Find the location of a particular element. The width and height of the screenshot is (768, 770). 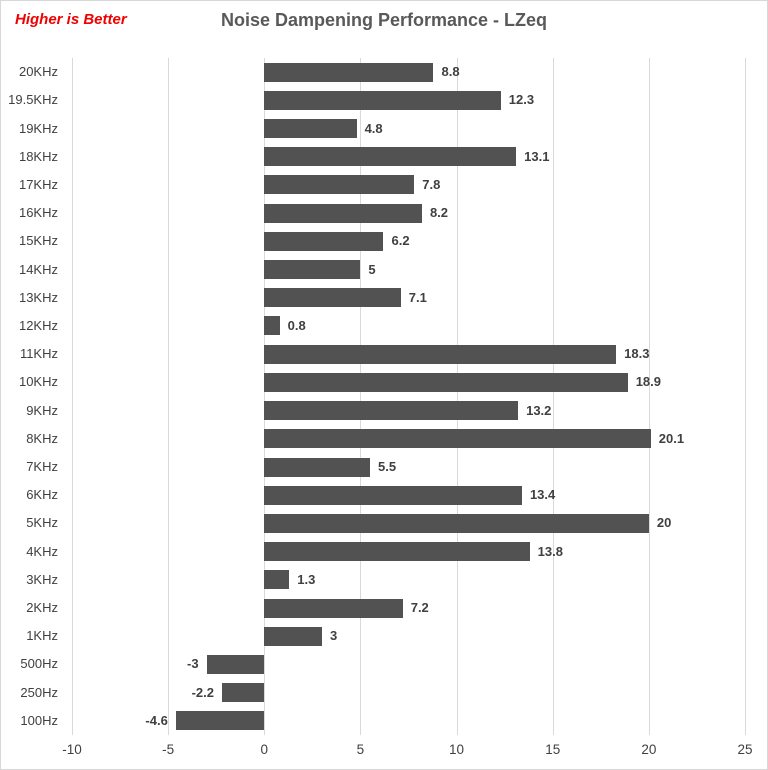

chart-title: Noise Dampening Performance - LZeq is located at coordinates (384, 20).